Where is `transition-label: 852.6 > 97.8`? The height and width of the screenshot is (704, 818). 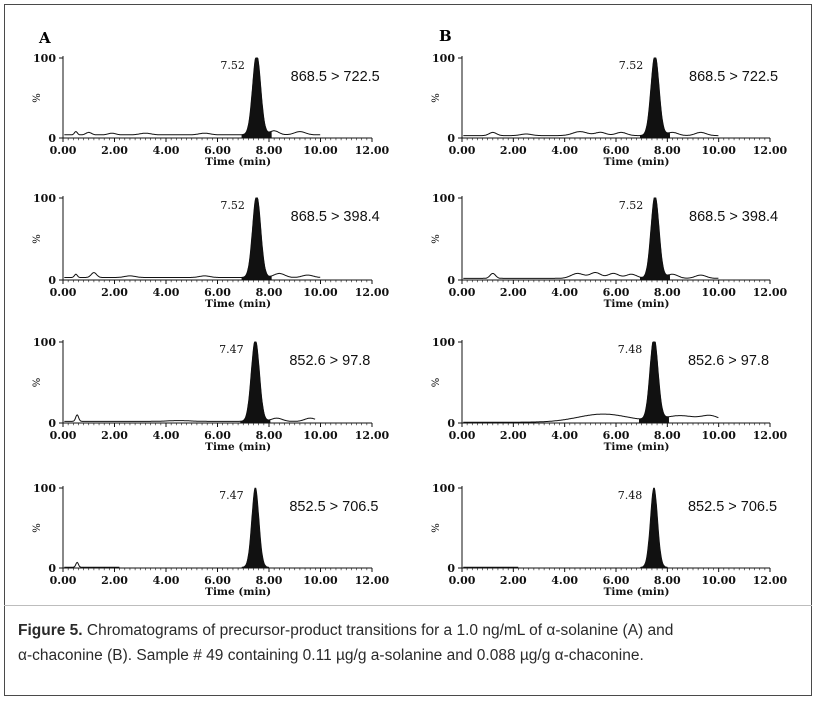
transition-label: 852.6 > 97.8 is located at coordinates (728, 361).